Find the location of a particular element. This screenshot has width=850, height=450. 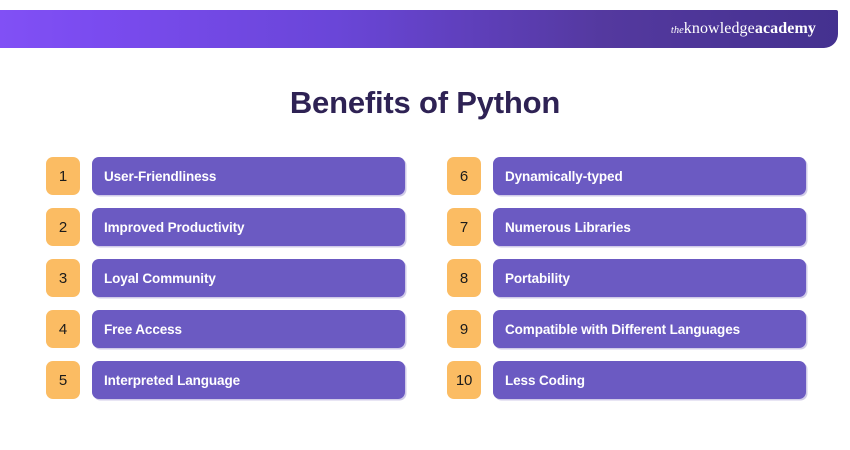

item-number-badge: 4 is located at coordinates (63, 329).